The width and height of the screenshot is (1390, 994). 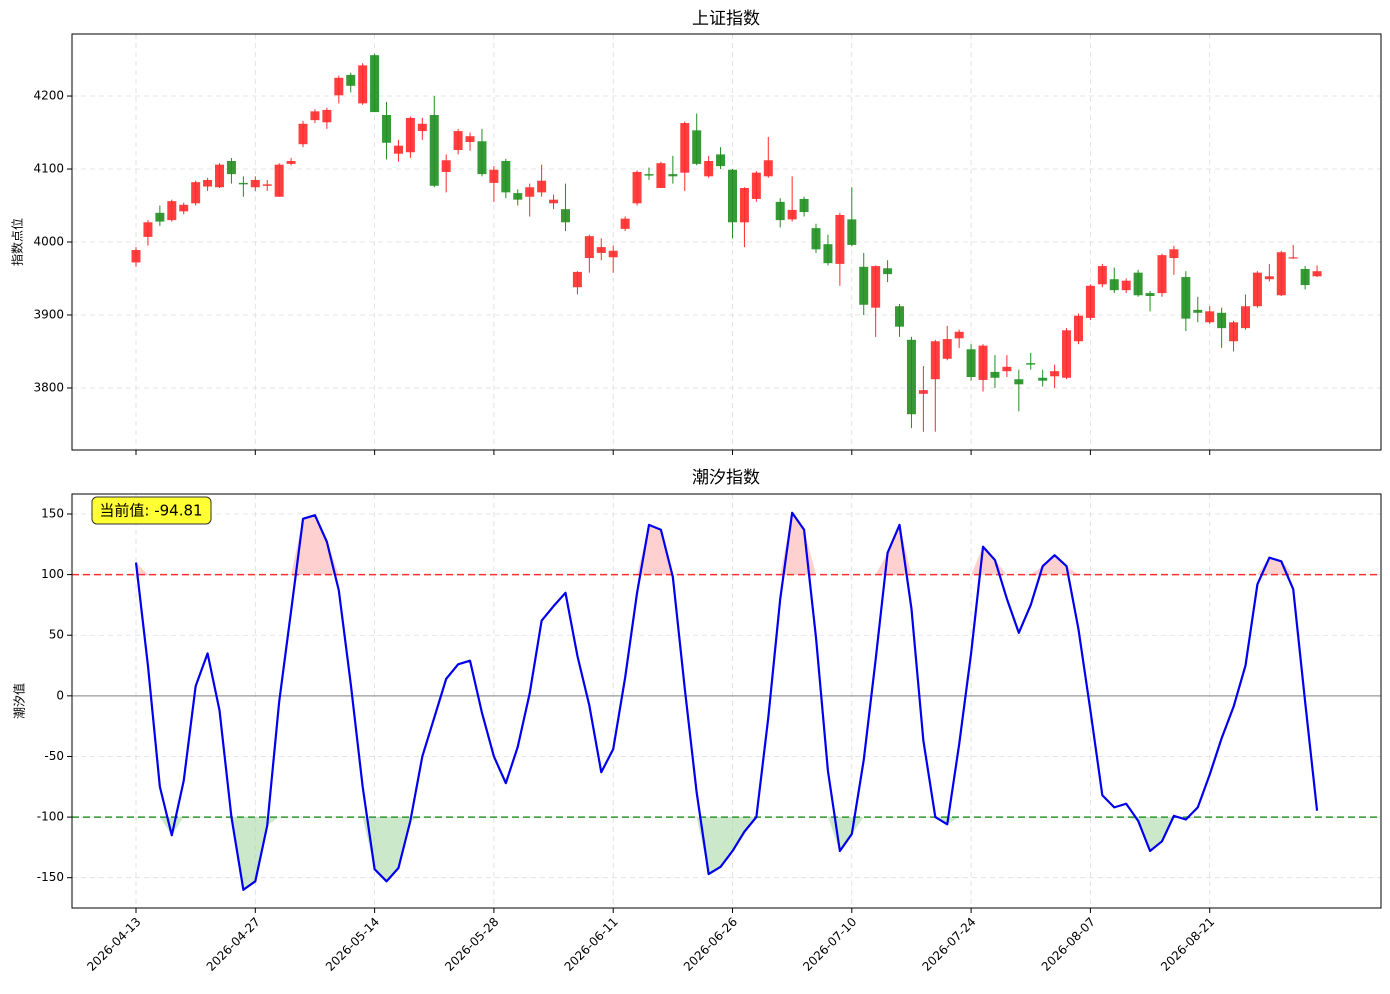 I want to click on y-tick-label: -50, so click(x=54, y=756).